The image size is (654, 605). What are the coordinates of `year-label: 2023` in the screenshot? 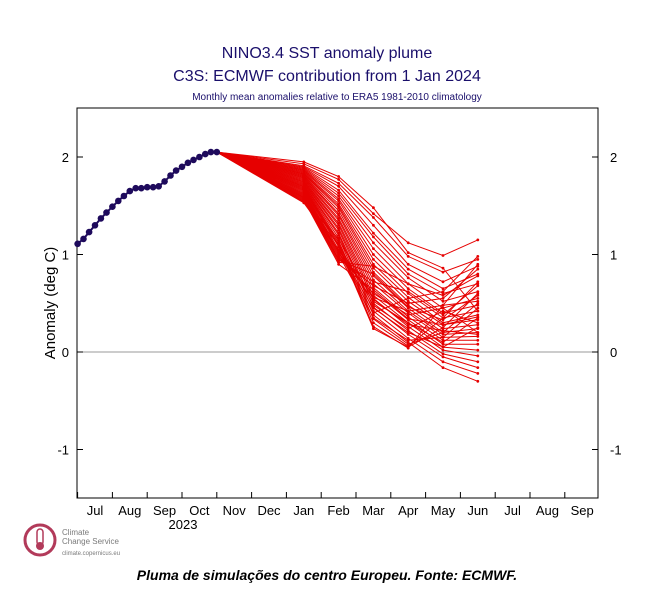 It's located at (183, 524).